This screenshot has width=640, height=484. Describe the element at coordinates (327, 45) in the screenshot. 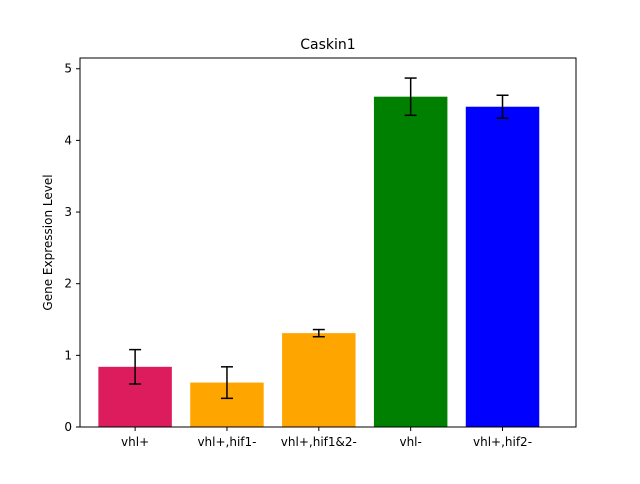

I see `chart-title: Caskin1` at that location.